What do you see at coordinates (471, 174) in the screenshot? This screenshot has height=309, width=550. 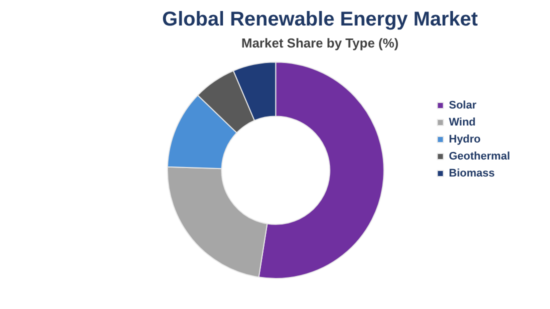 I see `legend-label: Biomass` at bounding box center [471, 174].